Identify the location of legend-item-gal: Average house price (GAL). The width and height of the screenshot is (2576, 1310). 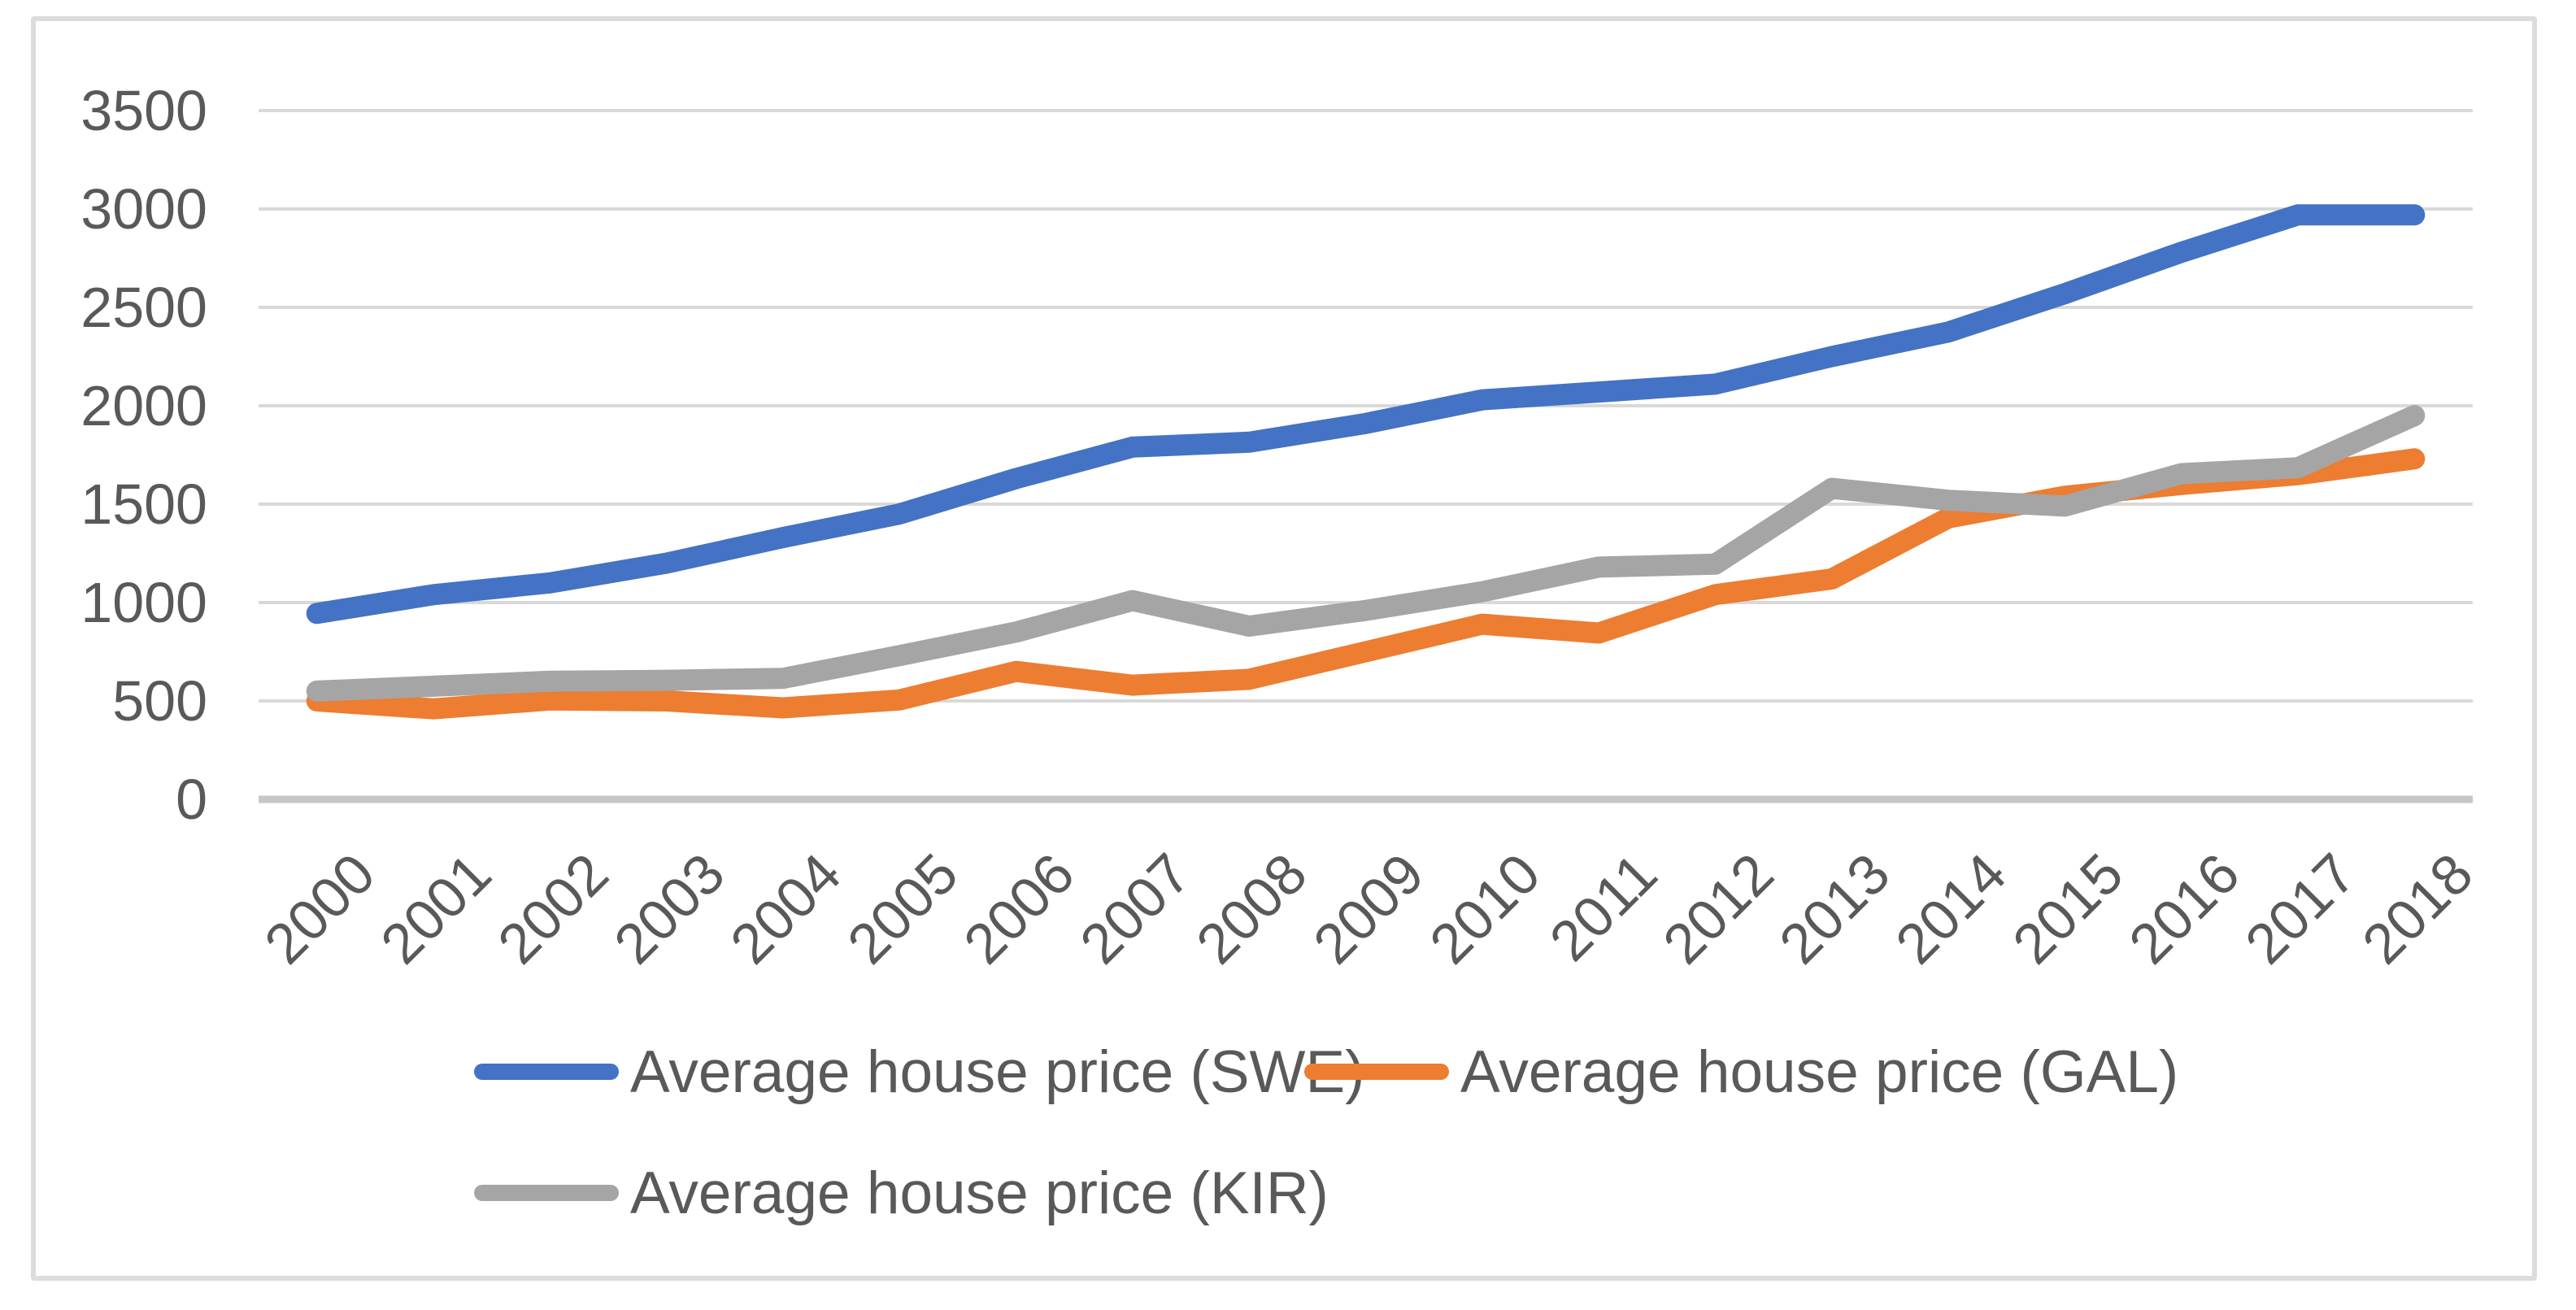
(1741, 1071).